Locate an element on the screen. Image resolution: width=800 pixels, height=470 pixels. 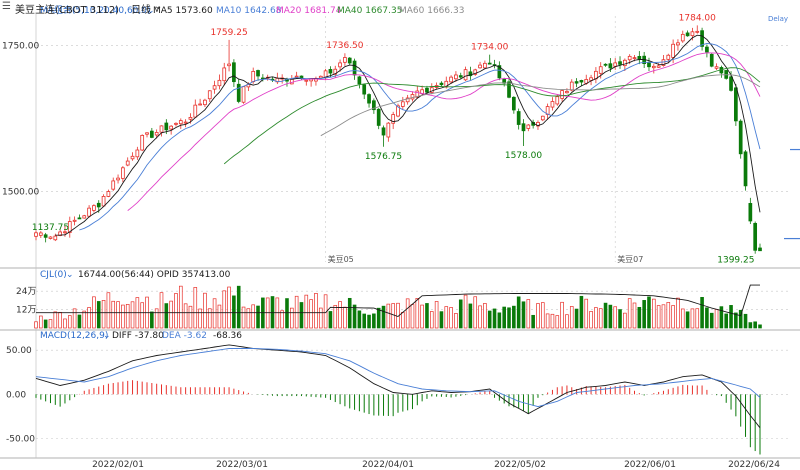
macd-tick-label: 0.00 is located at coordinates (16, 395).